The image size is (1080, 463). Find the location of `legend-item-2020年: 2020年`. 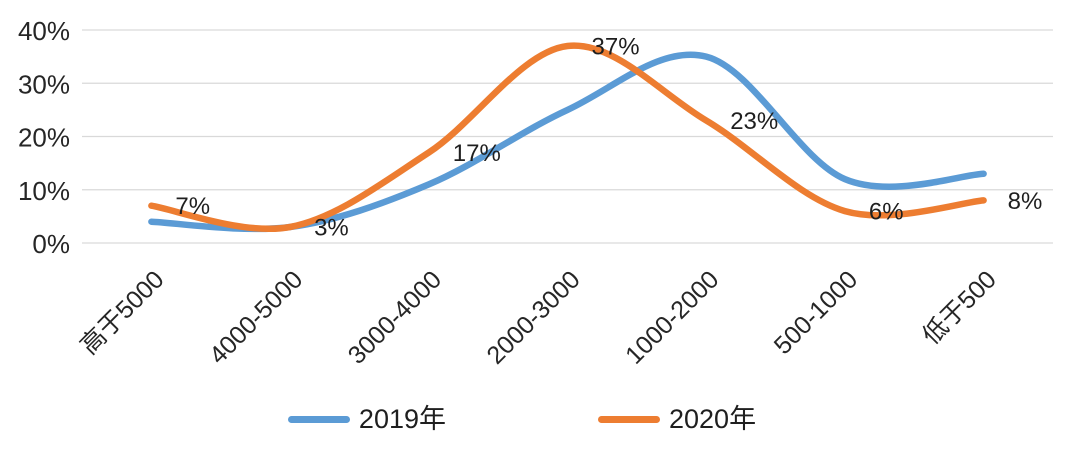

legend-item-2020年: 2020年 is located at coordinates (677, 419).